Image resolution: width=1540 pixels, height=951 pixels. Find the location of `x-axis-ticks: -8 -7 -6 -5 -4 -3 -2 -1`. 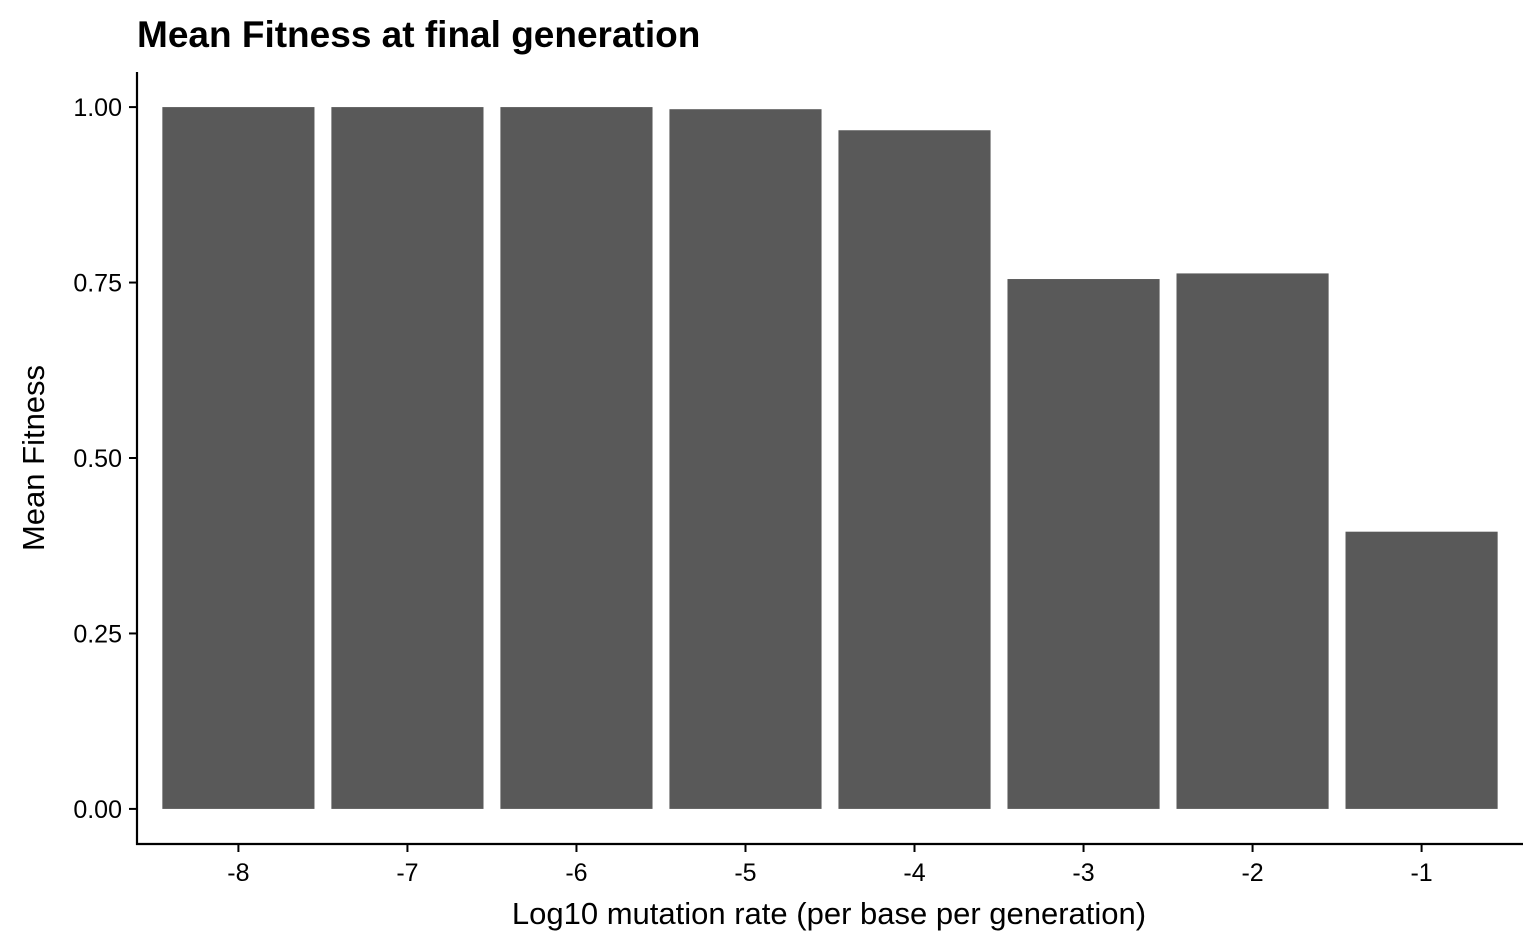

x-axis-ticks: -8 -7 -6 -5 -4 -3 -2 -1 is located at coordinates (830, 865).